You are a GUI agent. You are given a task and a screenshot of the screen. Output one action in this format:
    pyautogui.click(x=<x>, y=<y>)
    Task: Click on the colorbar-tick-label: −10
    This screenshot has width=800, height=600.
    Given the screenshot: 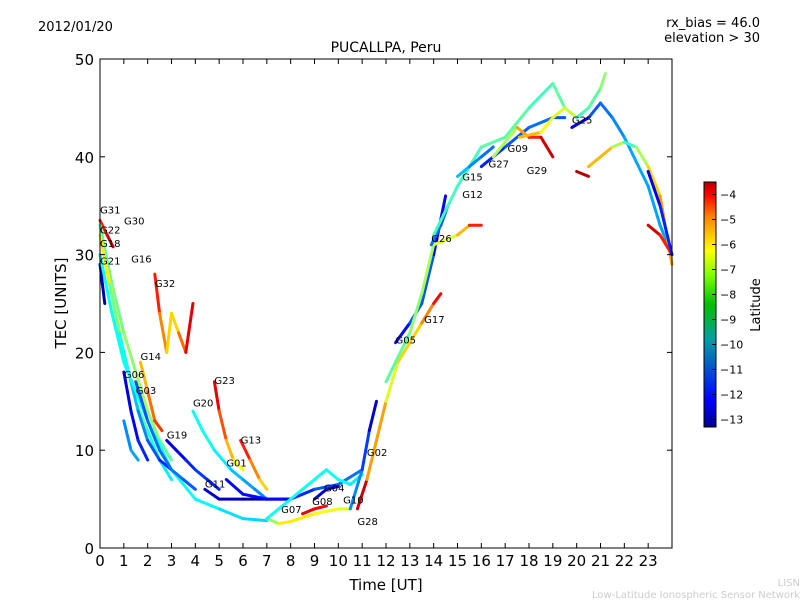 What is the action you would take?
    pyautogui.click(x=731, y=345)
    